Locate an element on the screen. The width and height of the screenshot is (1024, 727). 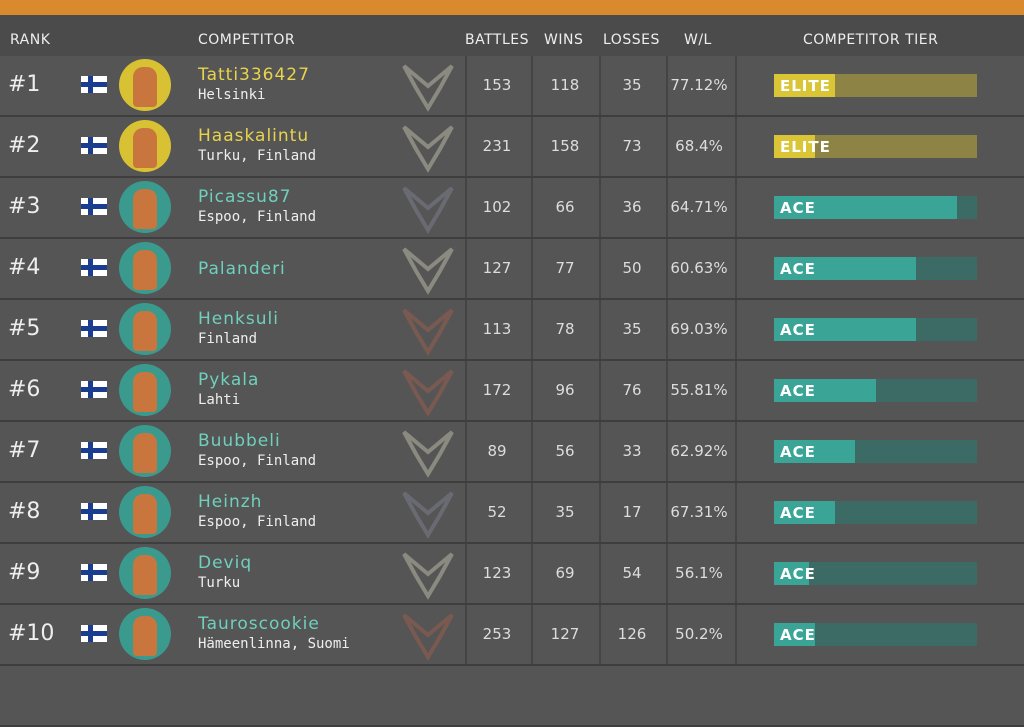
leaderboard-row: #5 Henksuli Finland 113 78 35 69.03% ACE is located at coordinates (512, 330).